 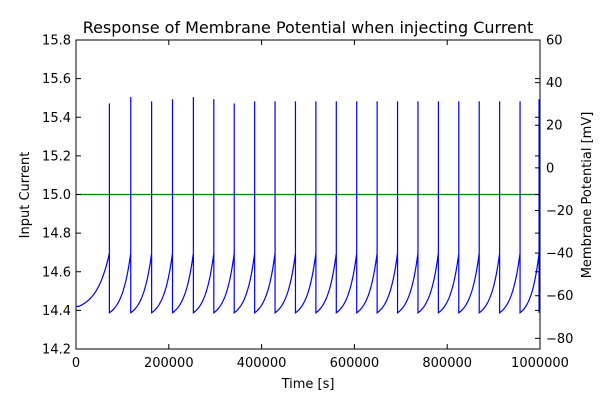 What do you see at coordinates (540, 363) in the screenshot?
I see `x-tick-label: 1000000` at bounding box center [540, 363].